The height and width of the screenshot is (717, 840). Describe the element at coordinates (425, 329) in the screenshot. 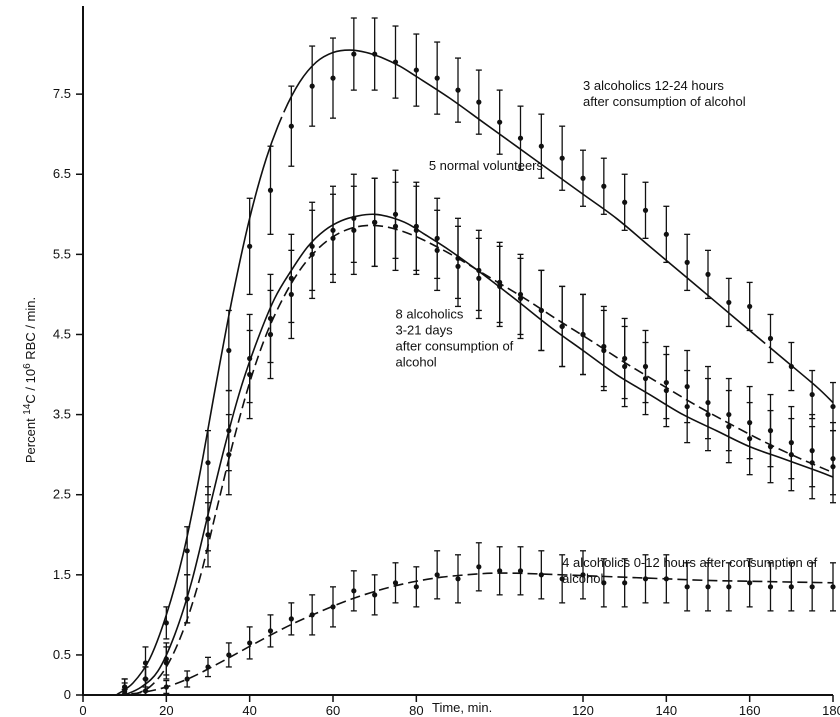

I see `annotation-line: 3-21 days` at that location.